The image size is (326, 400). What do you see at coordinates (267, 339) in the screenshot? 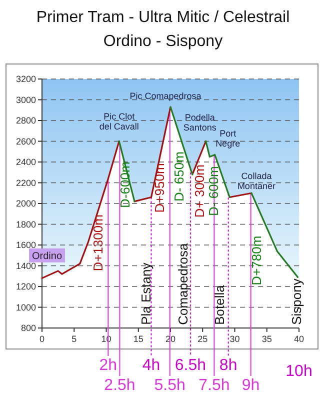
I see `x-tick-label: 35` at bounding box center [267, 339].